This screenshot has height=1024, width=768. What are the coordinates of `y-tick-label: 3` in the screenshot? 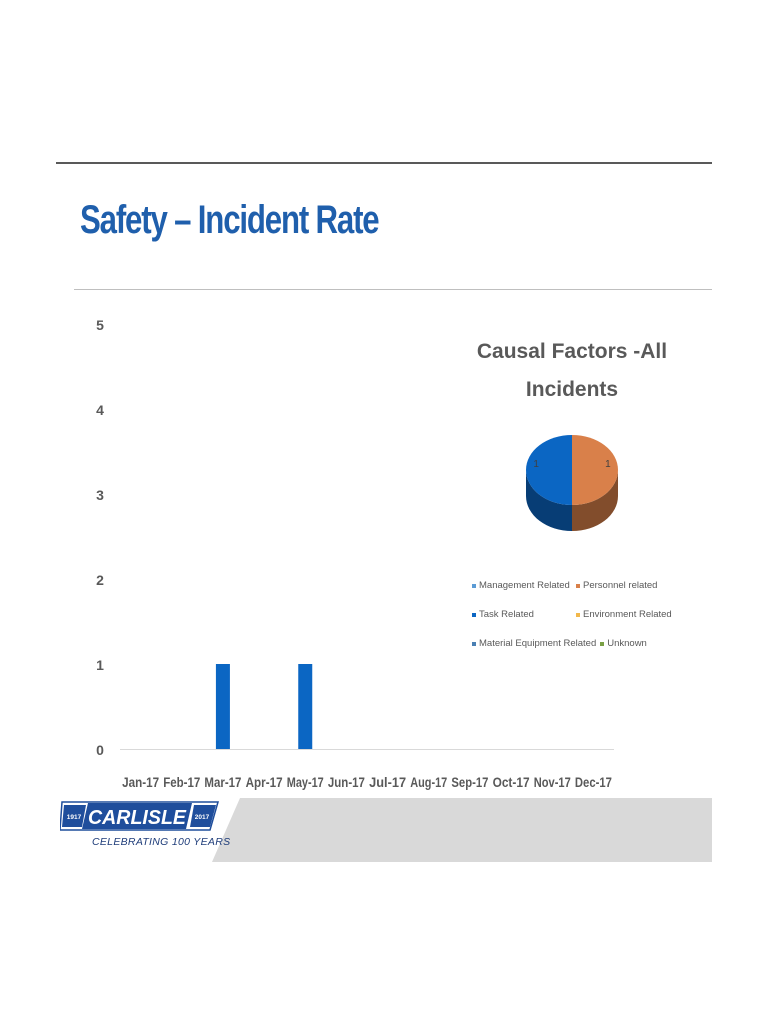 It's located at (100, 495).